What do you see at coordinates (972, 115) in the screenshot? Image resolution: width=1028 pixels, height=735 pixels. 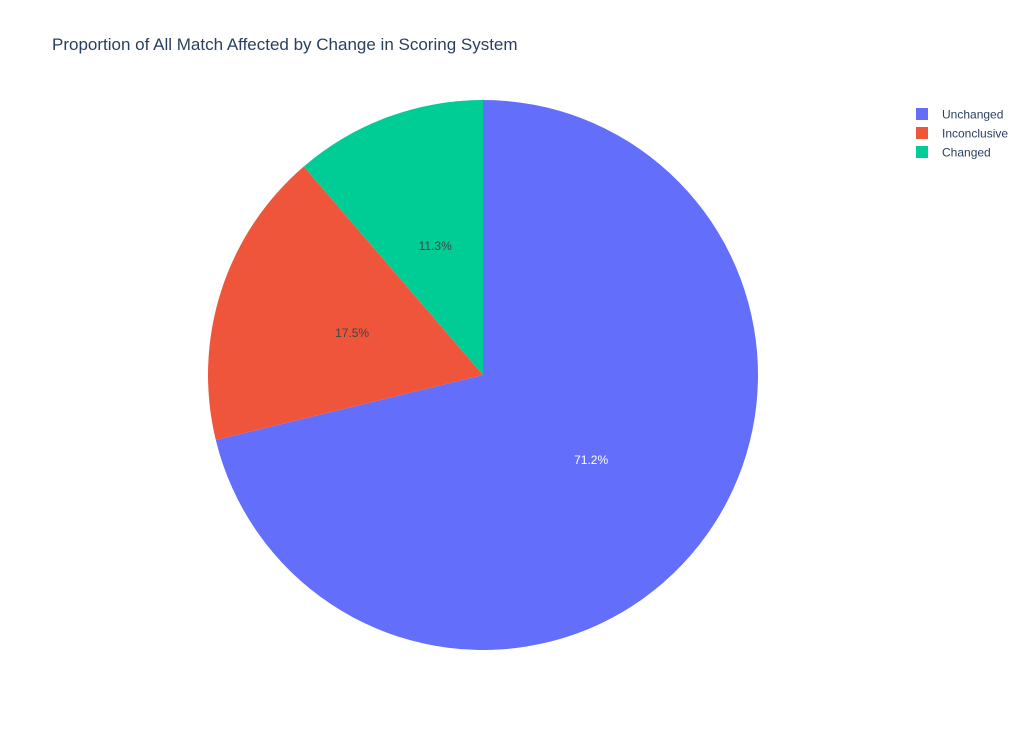 I see `legend-label: Unchanged` at bounding box center [972, 115].